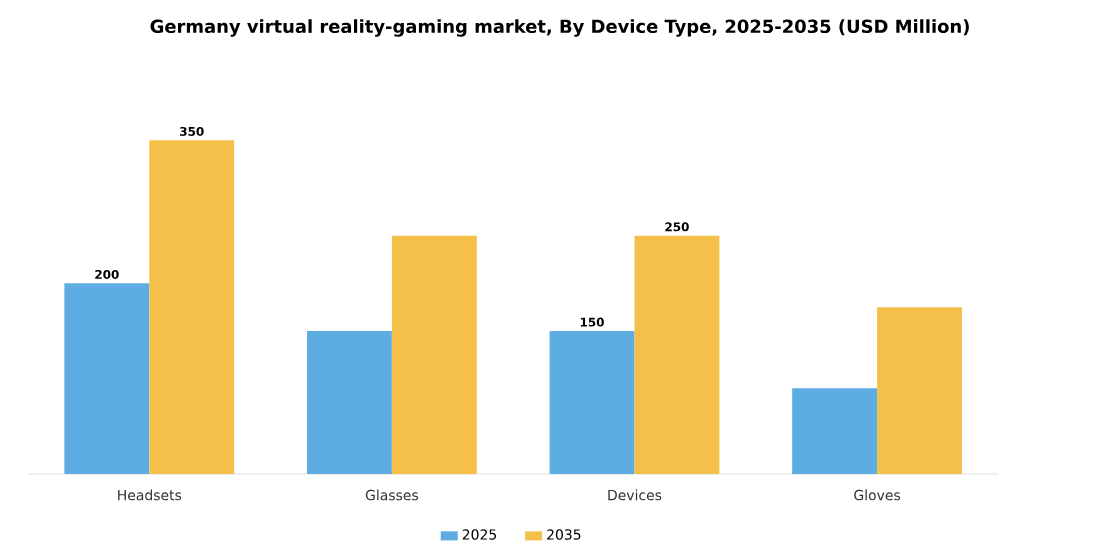  Describe the element at coordinates (559, 28) in the screenshot. I see `chart-title: Germany virtual reality-gaming market, By Device Type, 2025-2035 (USD Million)` at that location.